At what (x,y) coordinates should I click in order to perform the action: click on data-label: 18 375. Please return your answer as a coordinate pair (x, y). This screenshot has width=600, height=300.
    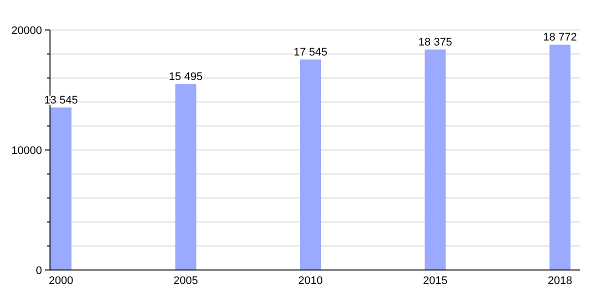
    Looking at the image, I should click on (435, 42).